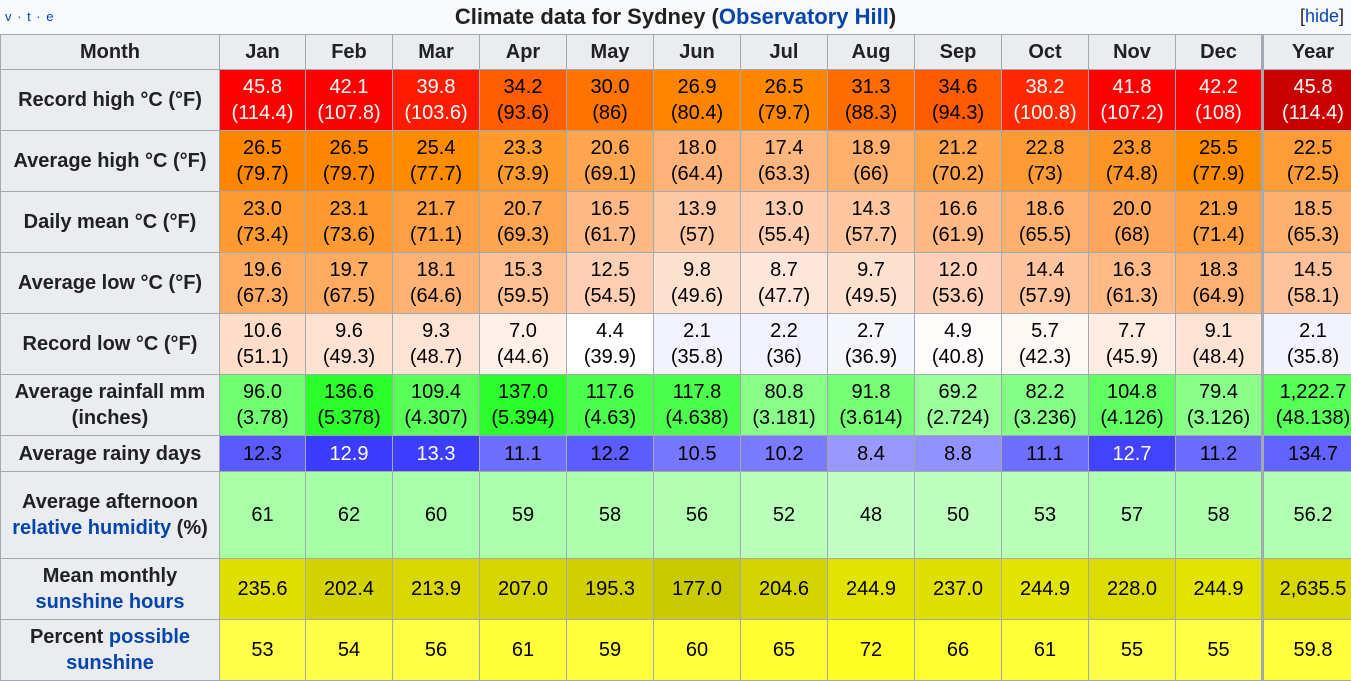 The image size is (1351, 681). Describe the element at coordinates (697, 589) in the screenshot. I see `data-cell: 177.0` at that location.